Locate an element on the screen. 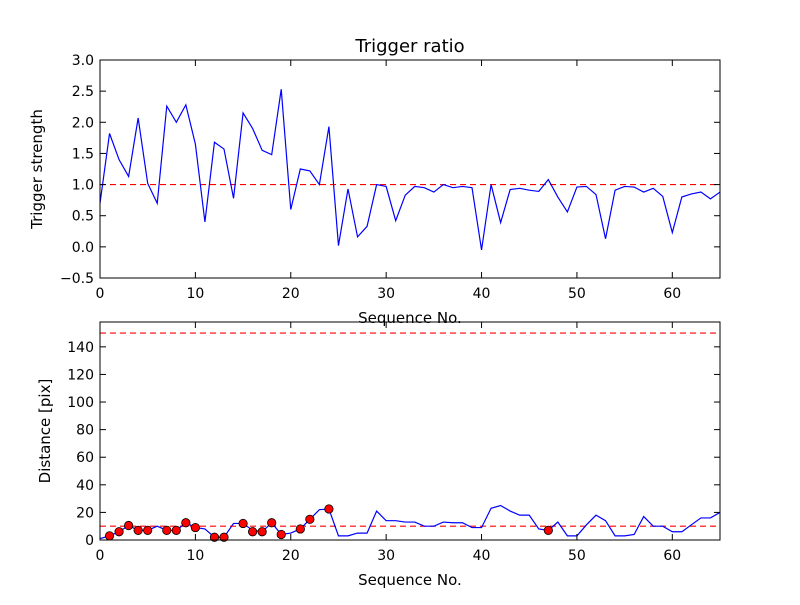  y-tick-label: 140 is located at coordinates (80, 348).